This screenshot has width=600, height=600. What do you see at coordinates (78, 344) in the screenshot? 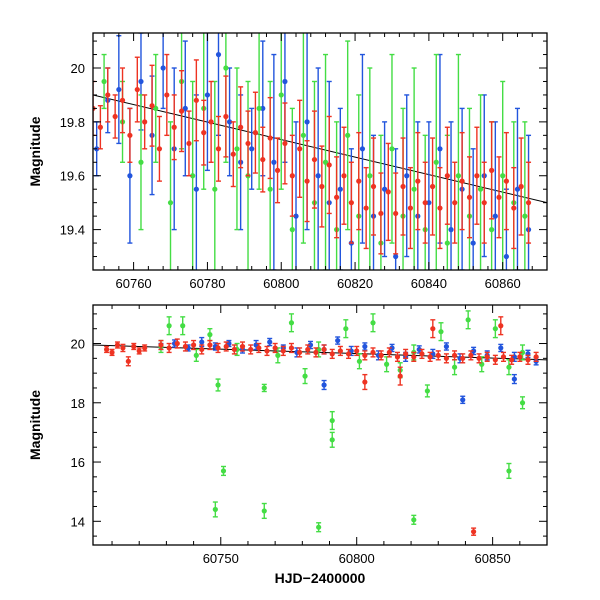
I see `y-tick-label: 20` at bounding box center [78, 344].